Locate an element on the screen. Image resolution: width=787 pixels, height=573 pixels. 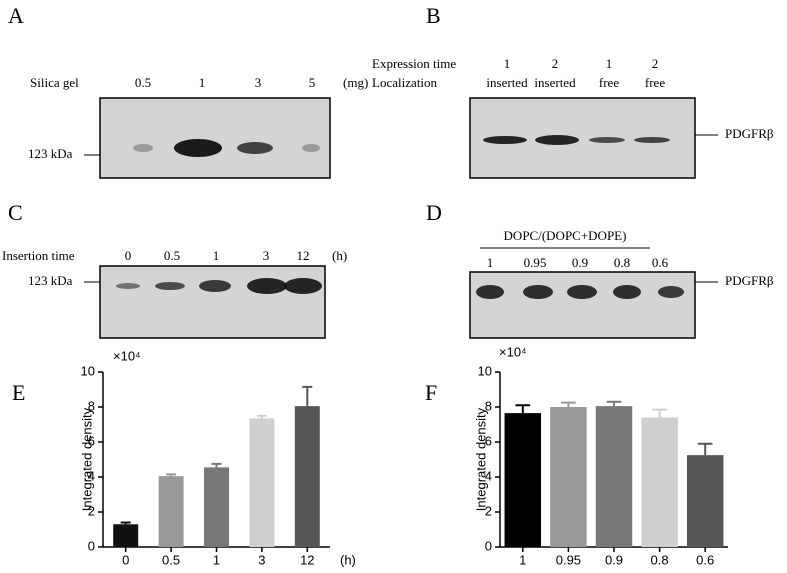
lane-label: 5 is located at coordinates (312, 82).